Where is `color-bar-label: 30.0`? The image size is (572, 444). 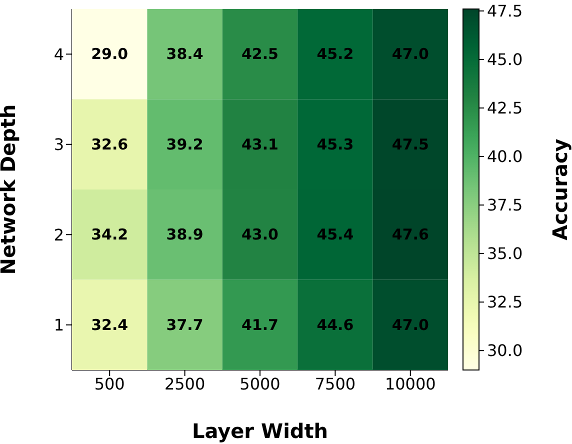 color-bar-label: 30.0 is located at coordinates (505, 350).